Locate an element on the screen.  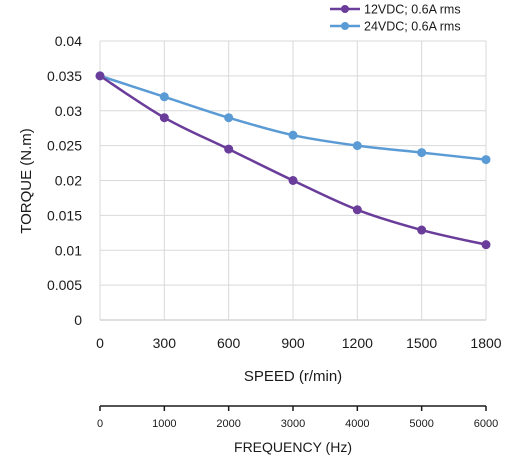
y-tick-labels: 0 0.005 0.01 0.015 0.02 0.025 0.03 0.035 0.04 is located at coordinates (64, 180).